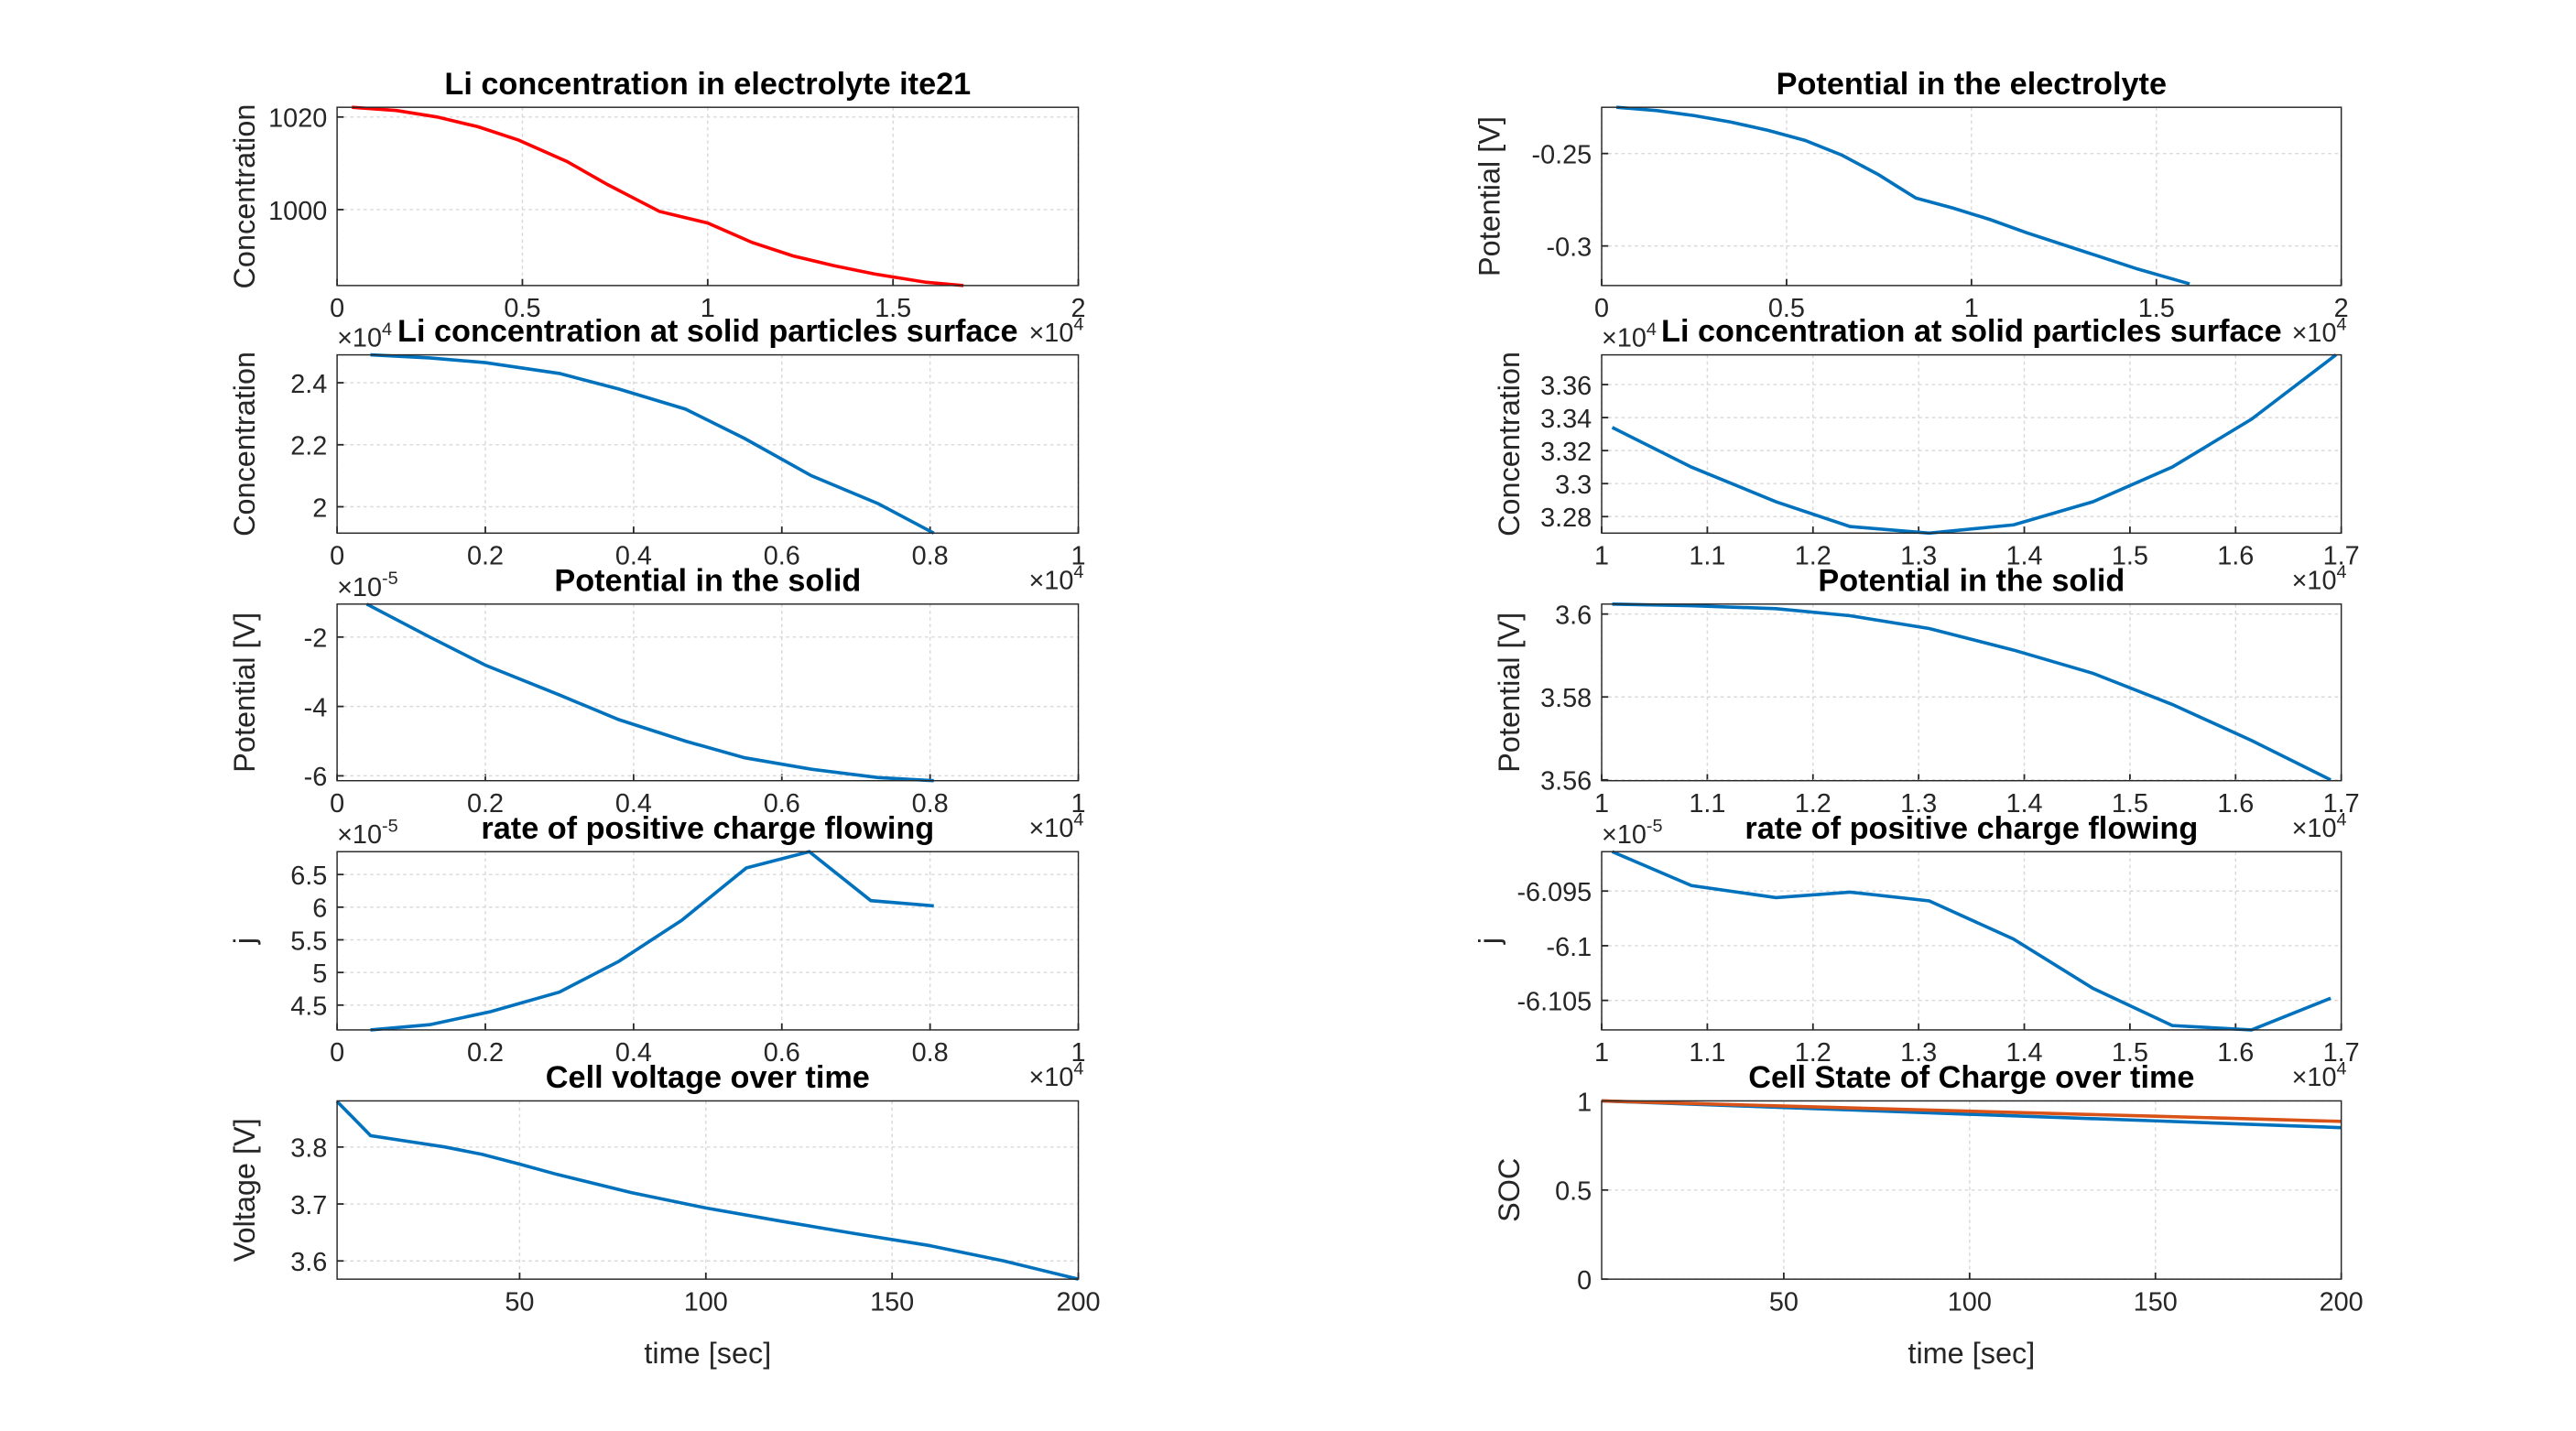  What do you see at coordinates (319, 508) in the screenshot?
I see `y-tick-label: 2` at bounding box center [319, 508].